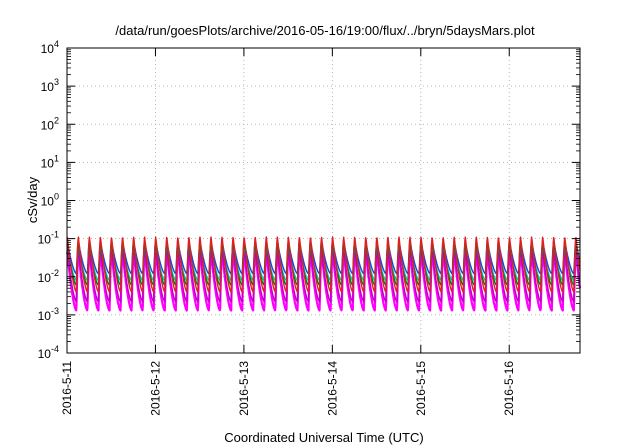 This screenshot has width=640, height=448. I want to click on y-axis-label: cSv/day, so click(32, 199).